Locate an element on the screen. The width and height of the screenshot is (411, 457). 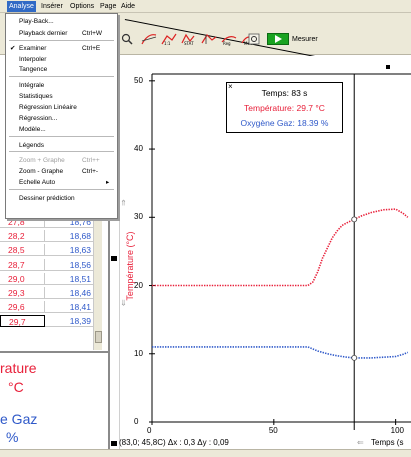
menu-item-examiner: ✔ Examiner Ctrl+E is located at coordinates (61, 48).